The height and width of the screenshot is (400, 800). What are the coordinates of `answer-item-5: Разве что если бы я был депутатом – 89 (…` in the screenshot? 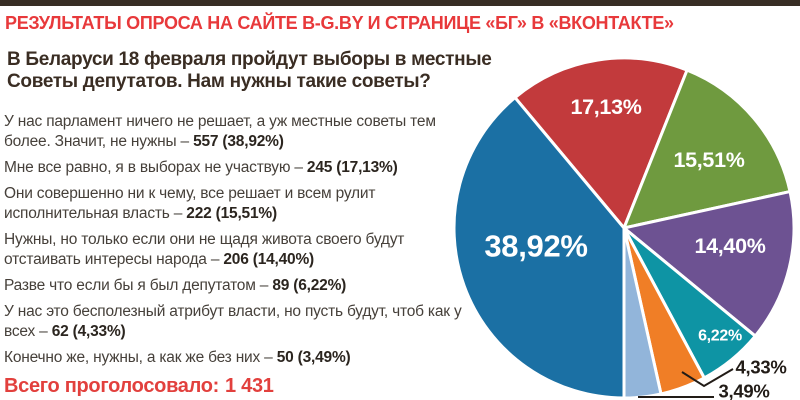 It's located at (233, 286).